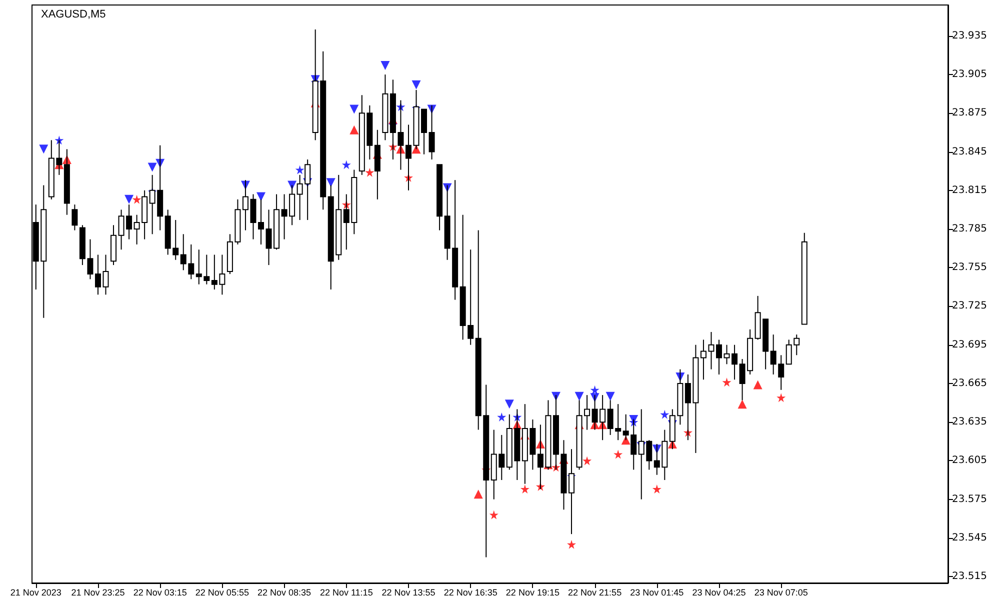  Describe the element at coordinates (533, 593) in the screenshot. I see `x-tick-label: 22 Nov 19:15` at that location.